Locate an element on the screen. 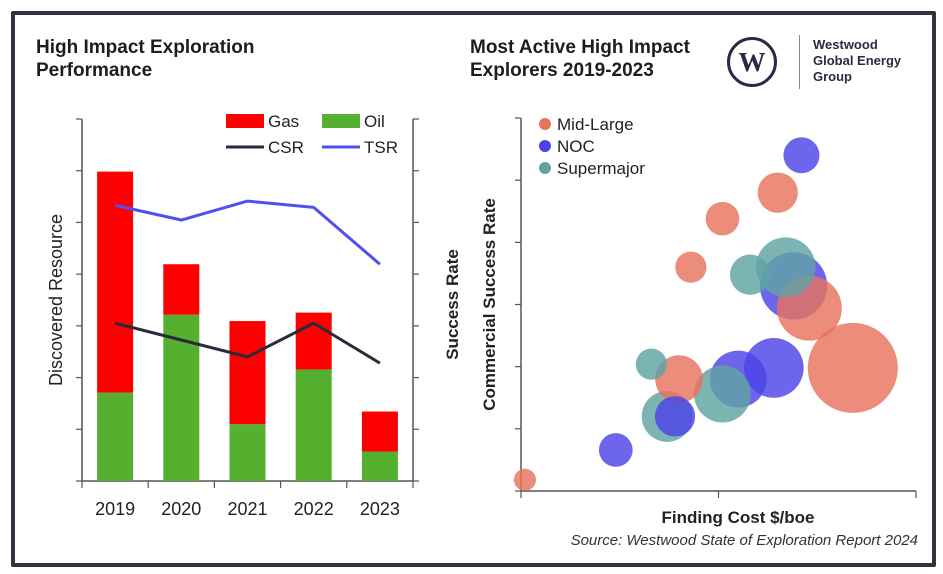 This screenshot has height=574, width=943. logo-text-line-2: Global Energy is located at coordinates (857, 60).